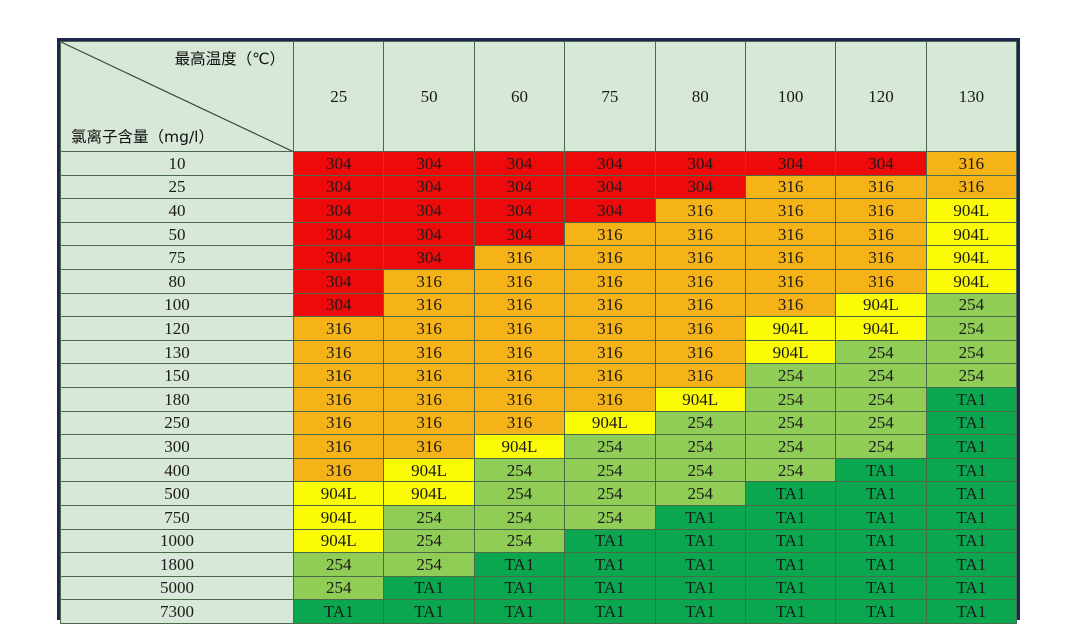  What do you see at coordinates (881, 96) in the screenshot?
I see `column-header-120: 120` at bounding box center [881, 96].